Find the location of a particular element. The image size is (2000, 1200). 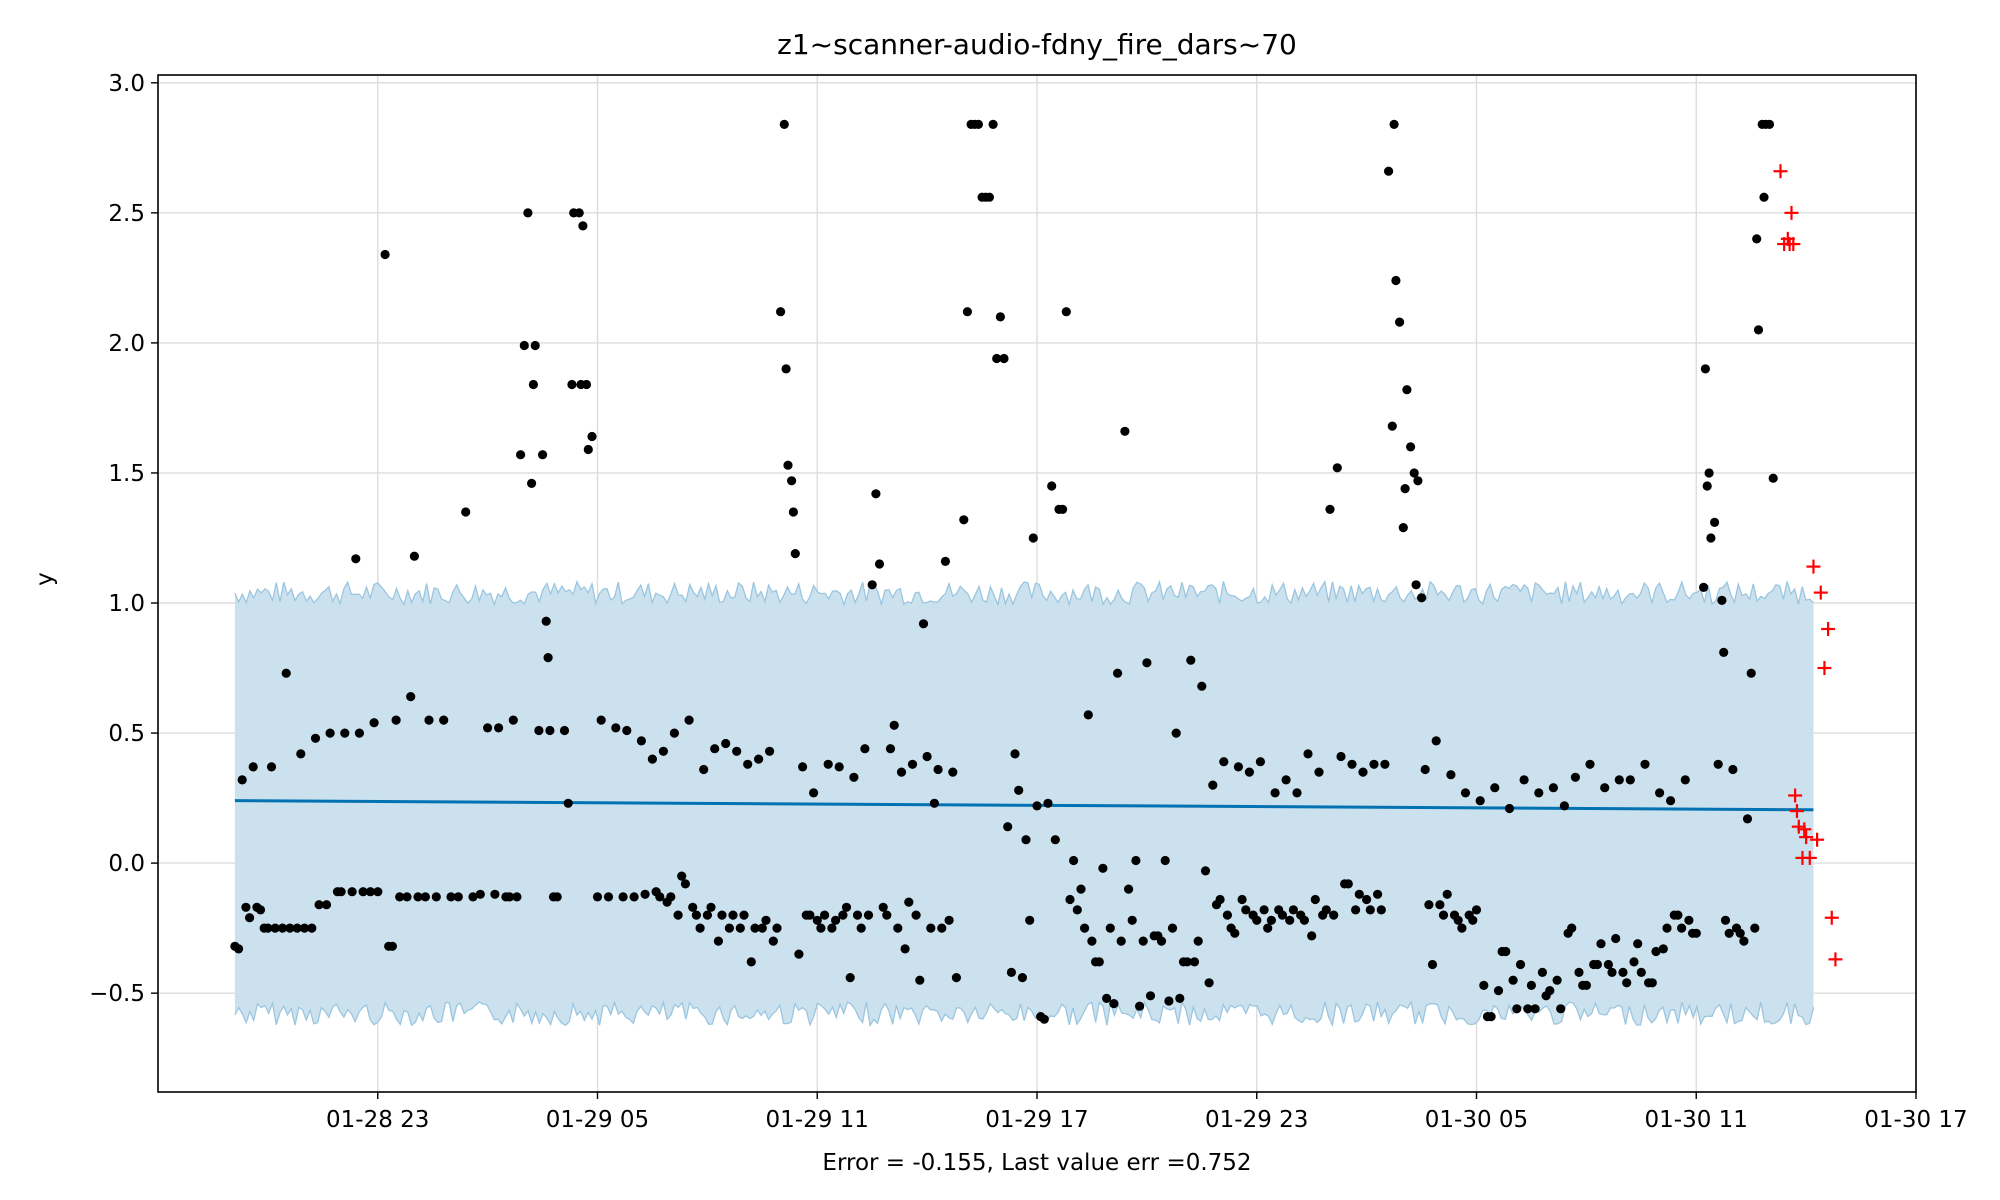

chart-title: z1~scanner-audio-fdny_fire_dars~70 is located at coordinates (1037, 44).